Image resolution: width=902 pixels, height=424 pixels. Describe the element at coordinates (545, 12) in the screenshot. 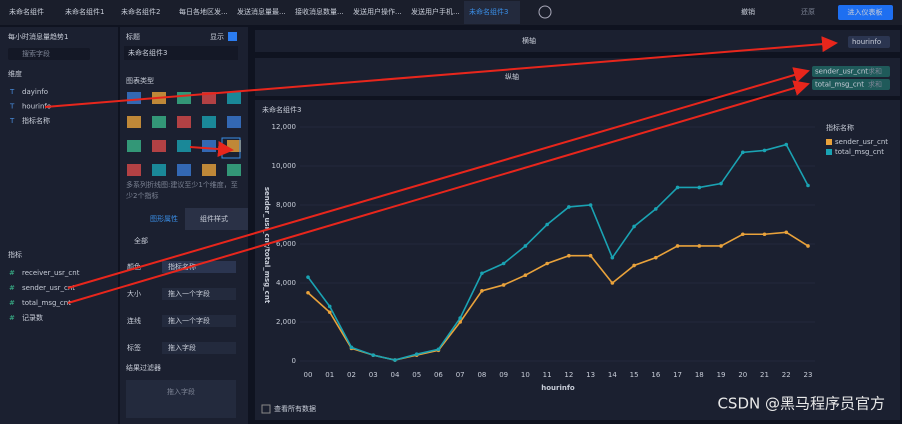

I see `add-tab` at that location.